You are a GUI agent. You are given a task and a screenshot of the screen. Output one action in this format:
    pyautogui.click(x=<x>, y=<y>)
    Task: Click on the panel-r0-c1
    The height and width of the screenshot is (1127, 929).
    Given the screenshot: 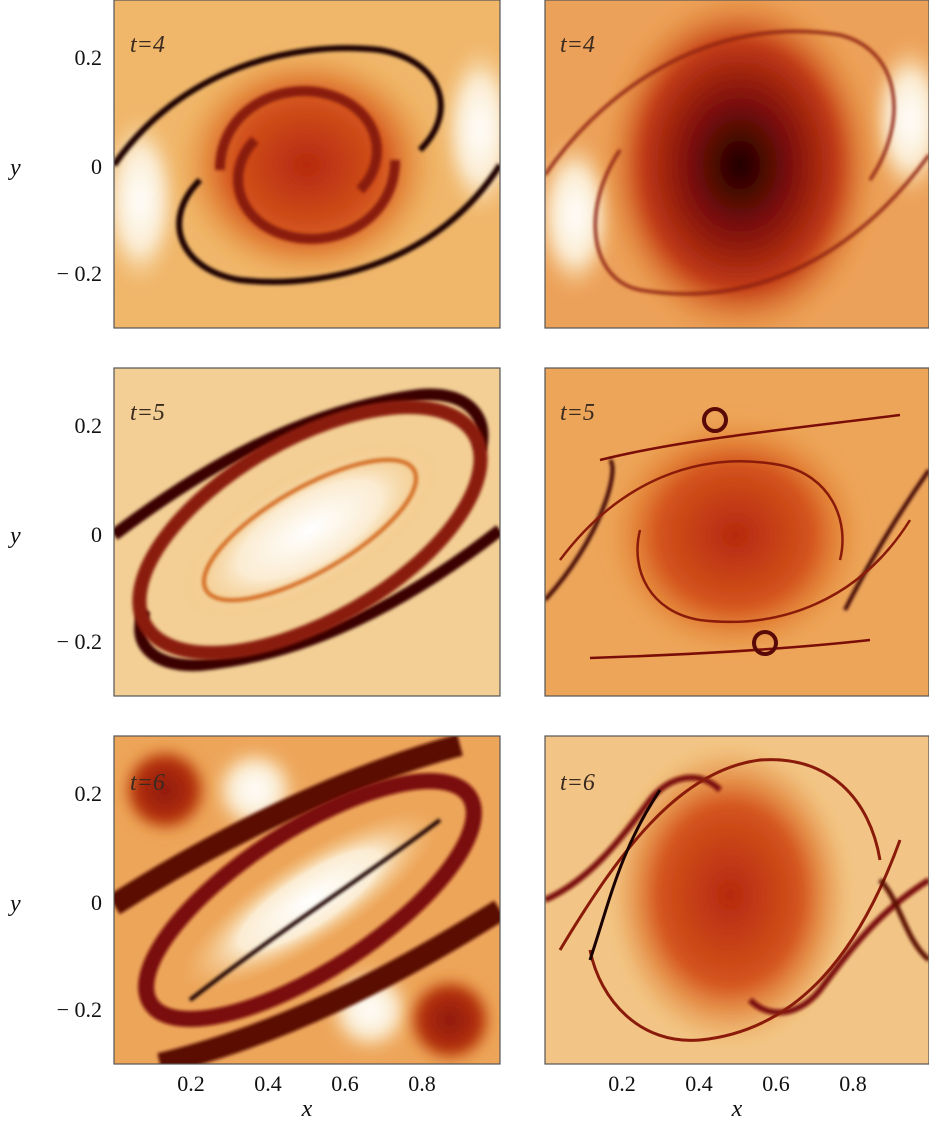 What is the action you would take?
    pyautogui.click(x=737, y=164)
    